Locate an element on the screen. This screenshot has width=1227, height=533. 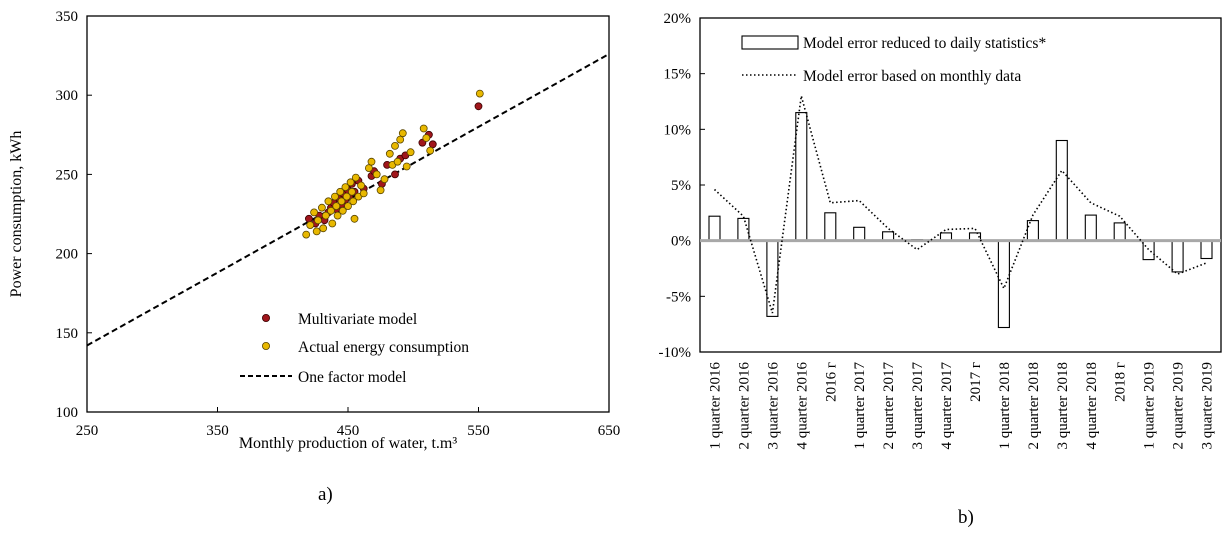
chart-b-x-tick-label: 3 quarter 2019 is located at coordinates (1208, 405).